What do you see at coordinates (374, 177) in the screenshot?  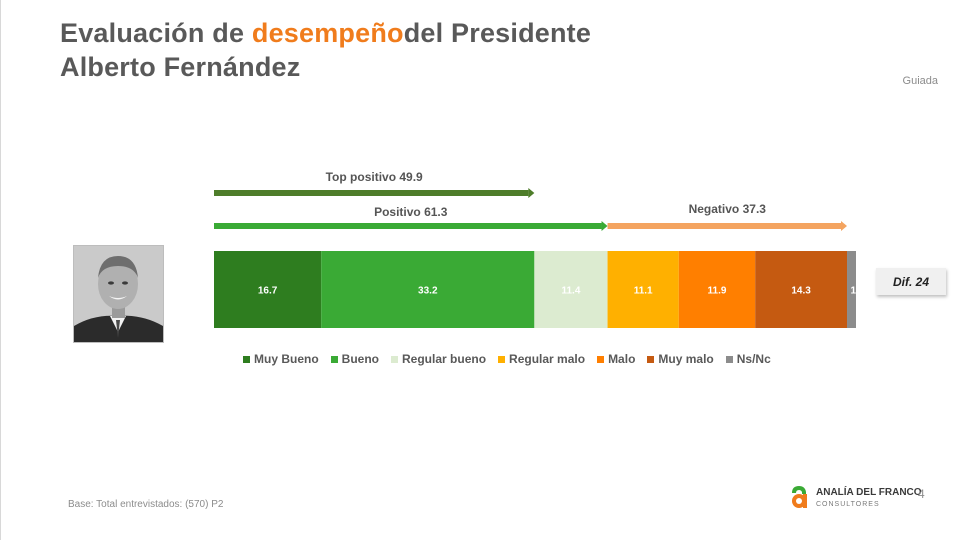 I see `bracket-label-top-positivo-49-9: Top positivo 49.9` at bounding box center [374, 177].